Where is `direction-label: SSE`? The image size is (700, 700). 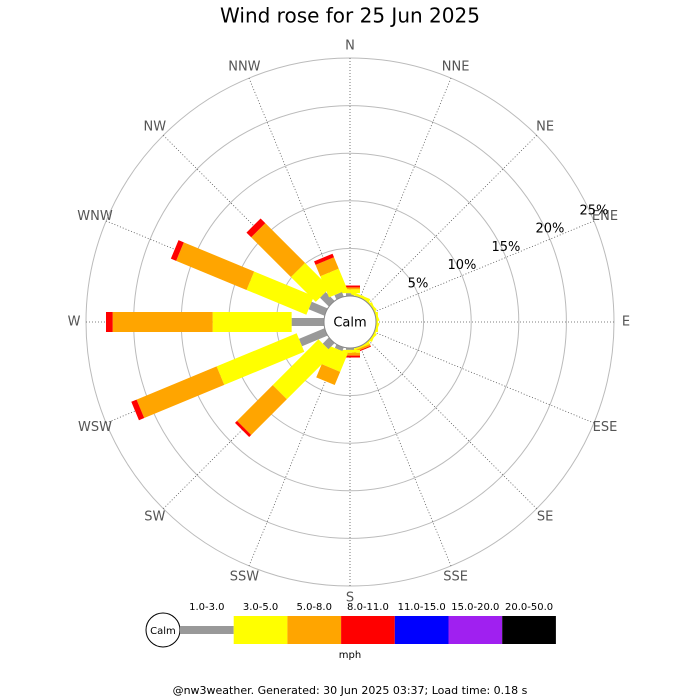 direction-label: SSE is located at coordinates (455, 576).